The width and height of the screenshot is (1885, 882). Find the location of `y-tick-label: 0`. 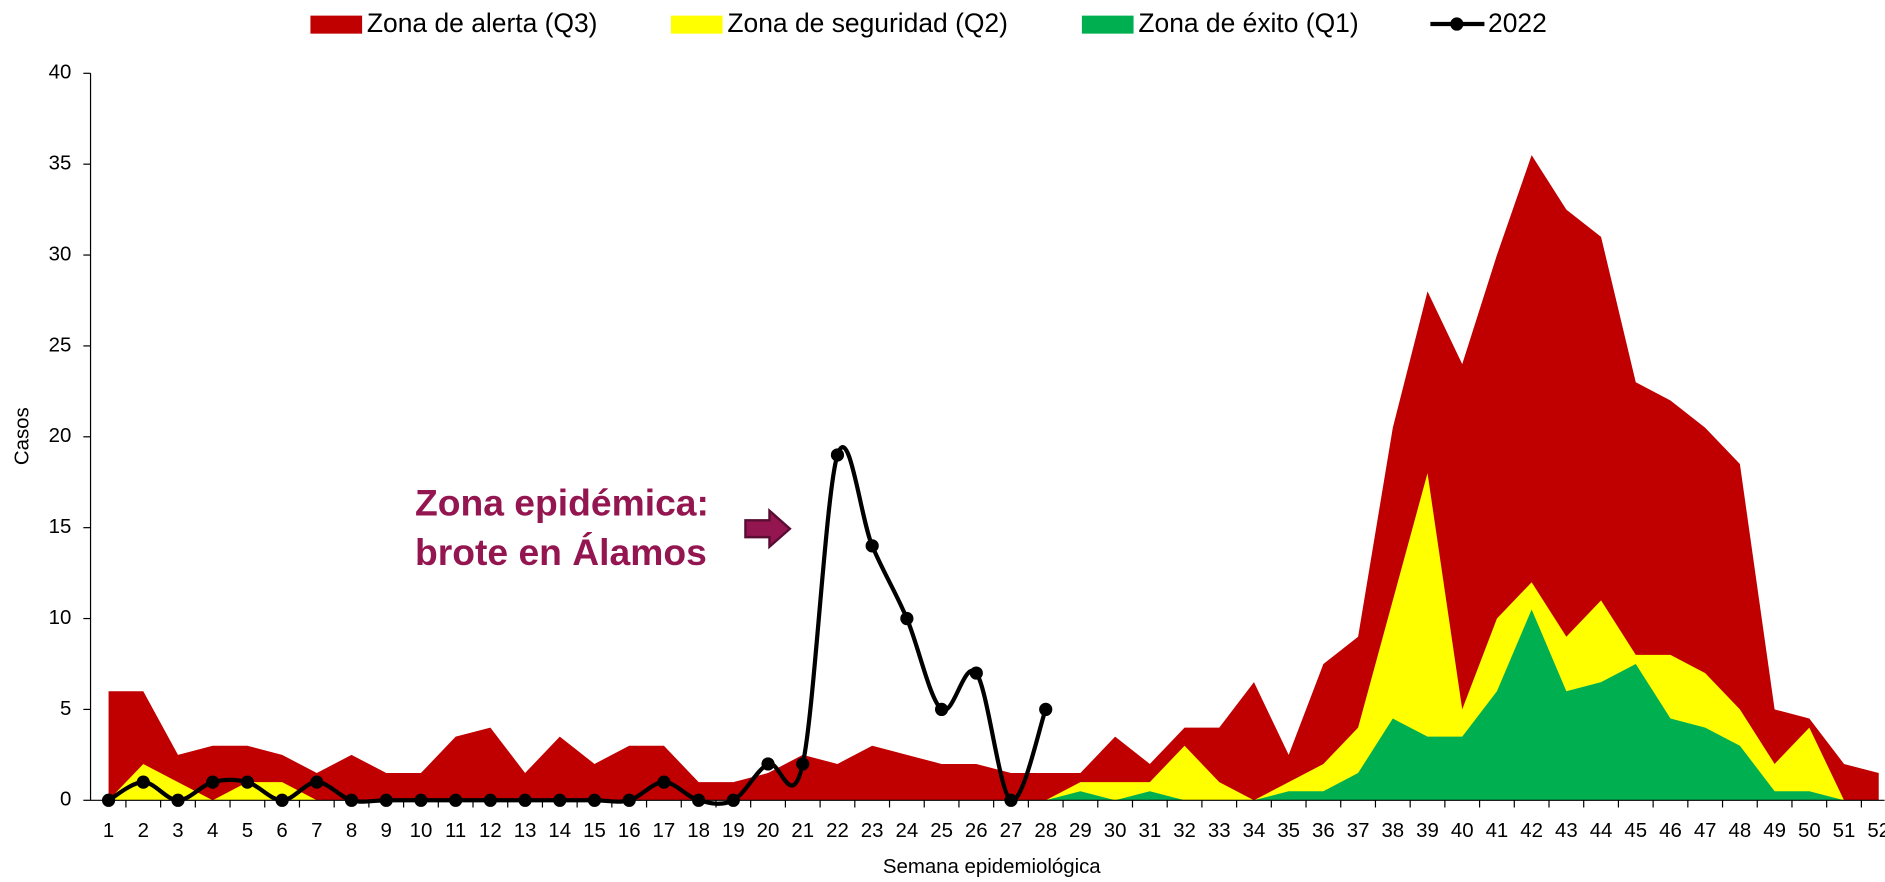

y-tick-label: 0 is located at coordinates (65, 800).